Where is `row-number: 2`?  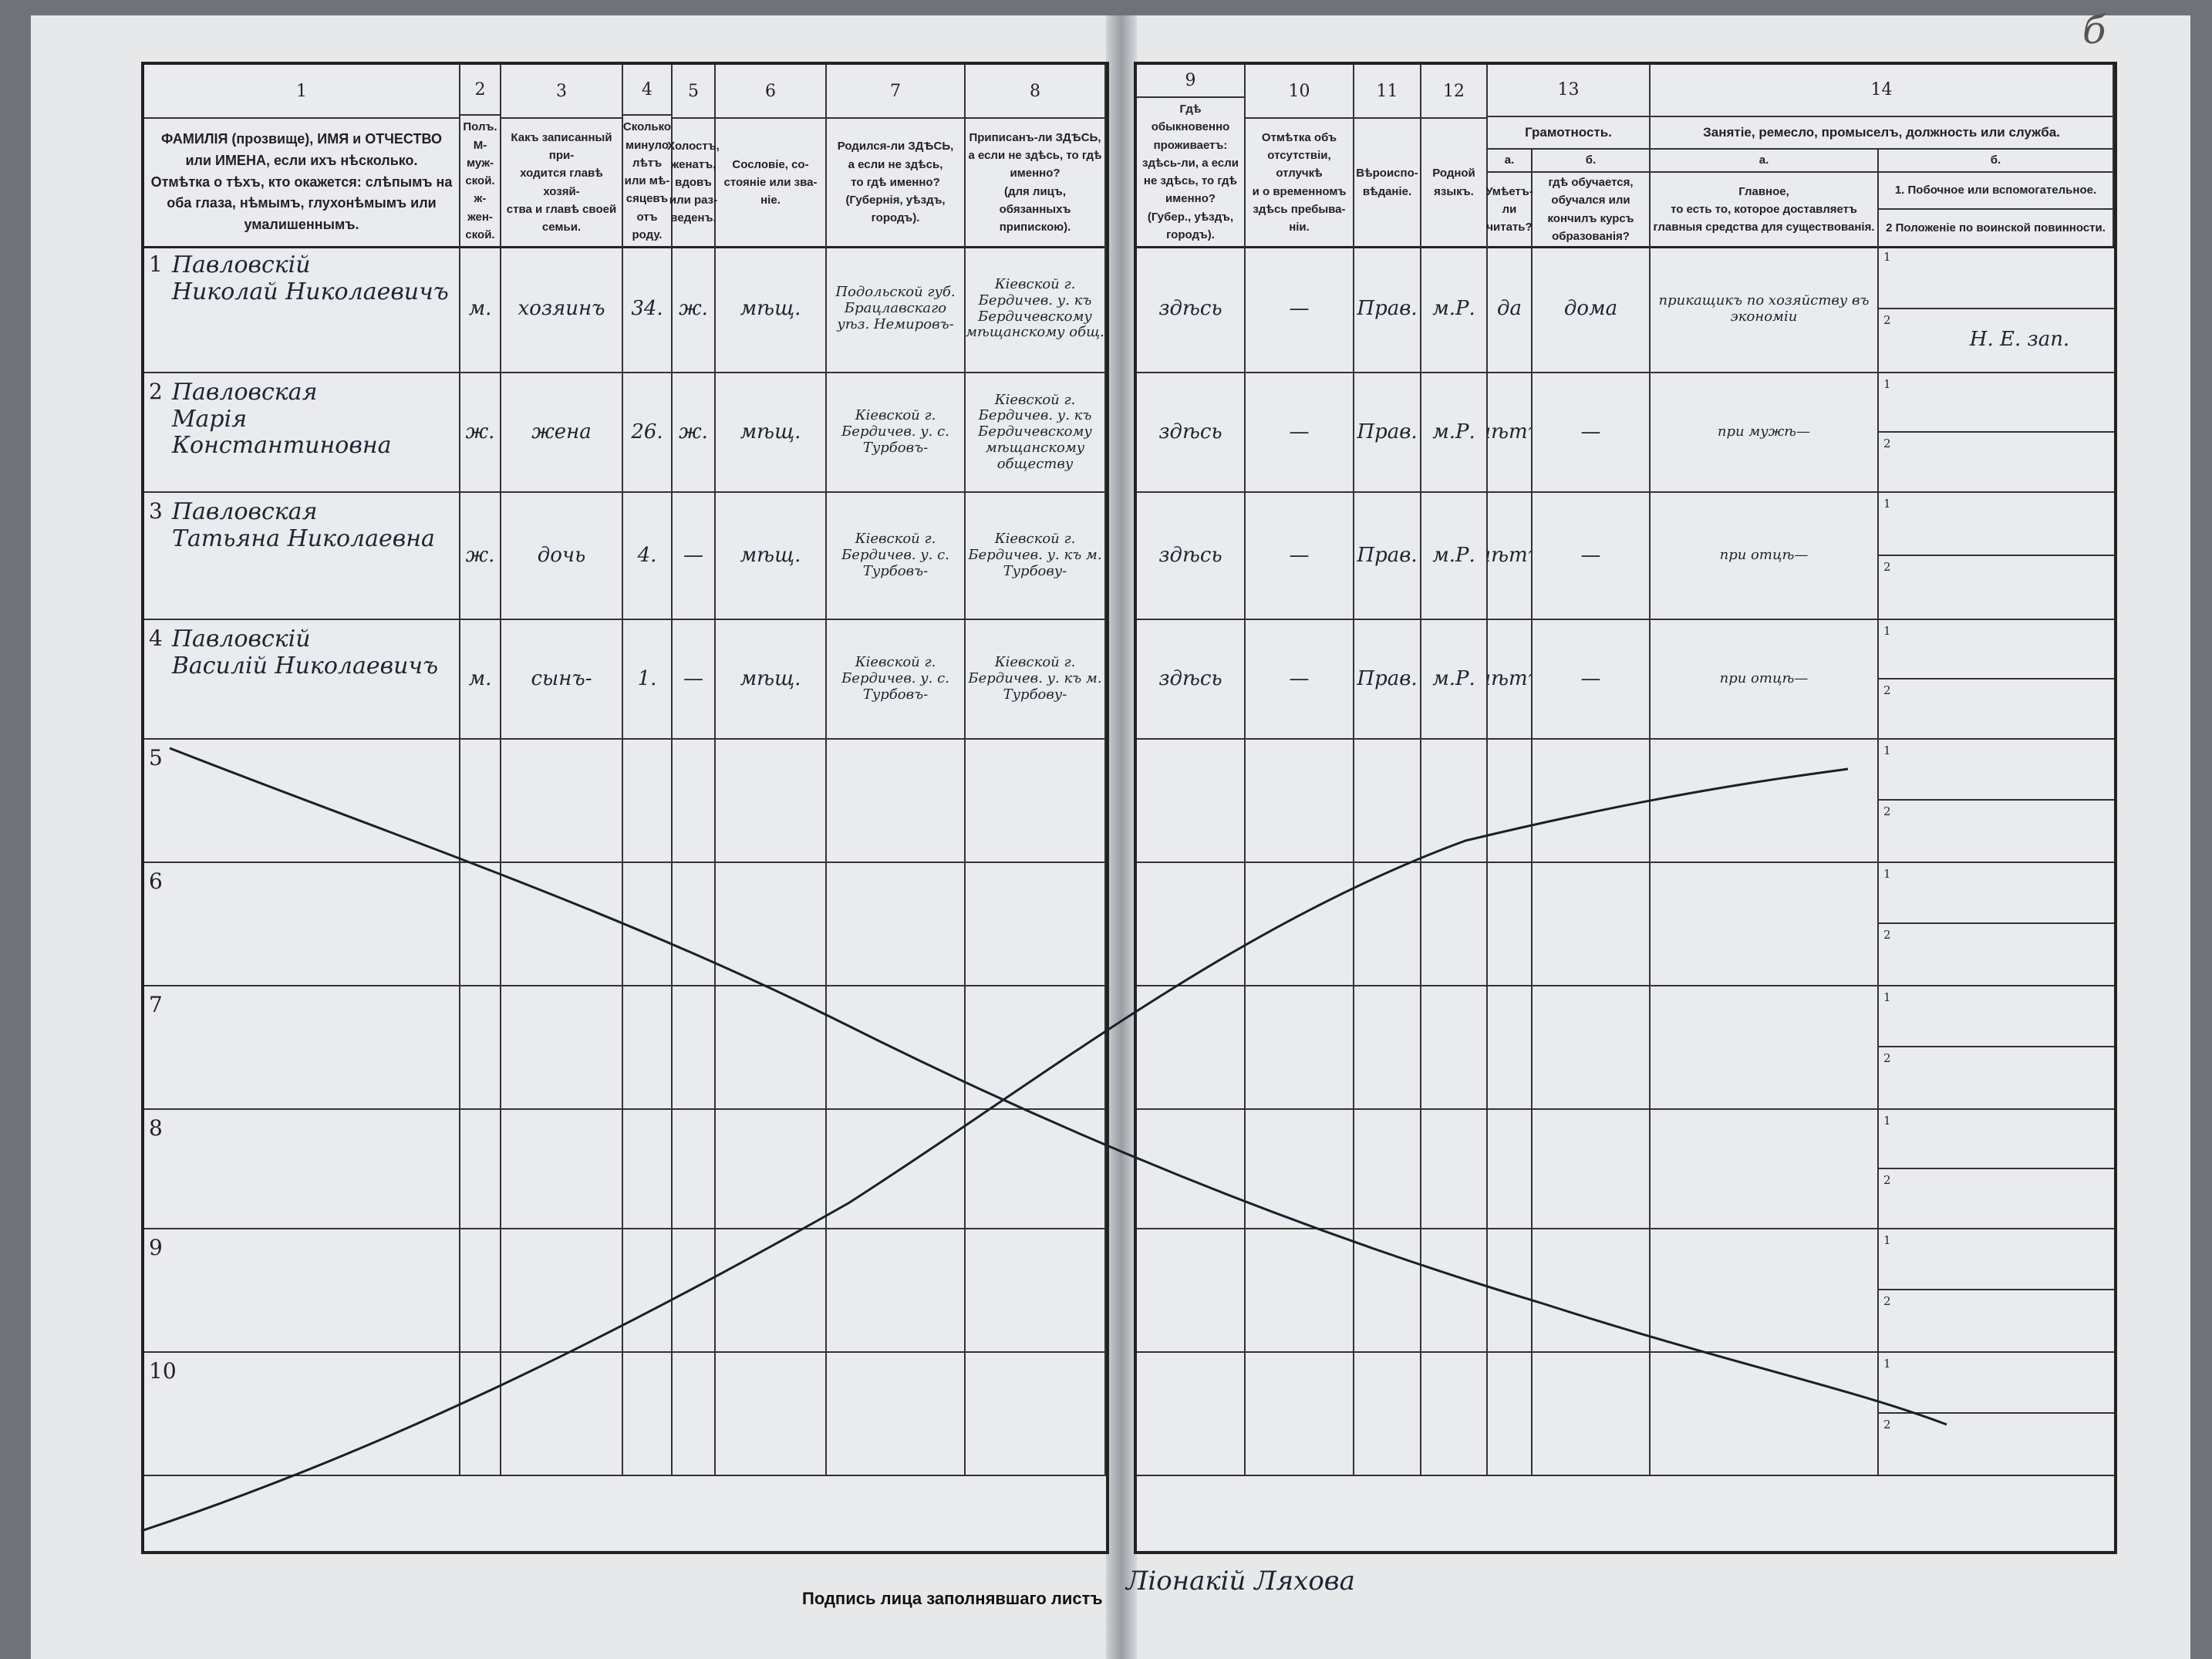
row-number: 2 is located at coordinates (156, 391).